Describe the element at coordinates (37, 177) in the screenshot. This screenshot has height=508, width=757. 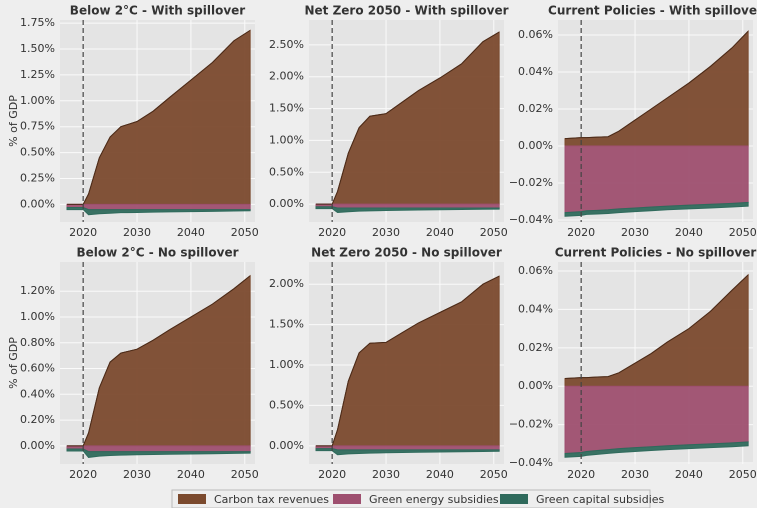
I see `y-tick-label: 0.25%` at that location.